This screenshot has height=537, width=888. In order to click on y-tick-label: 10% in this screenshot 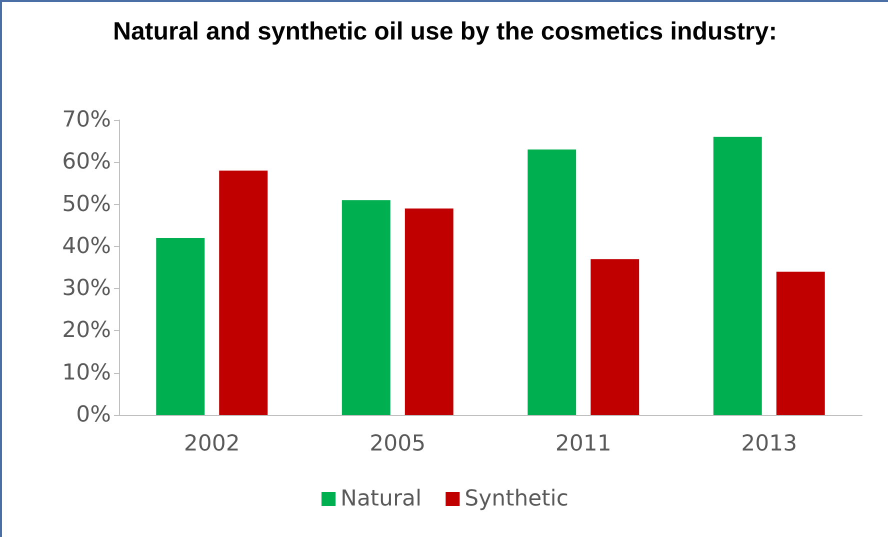, I will do `click(86, 373)`.